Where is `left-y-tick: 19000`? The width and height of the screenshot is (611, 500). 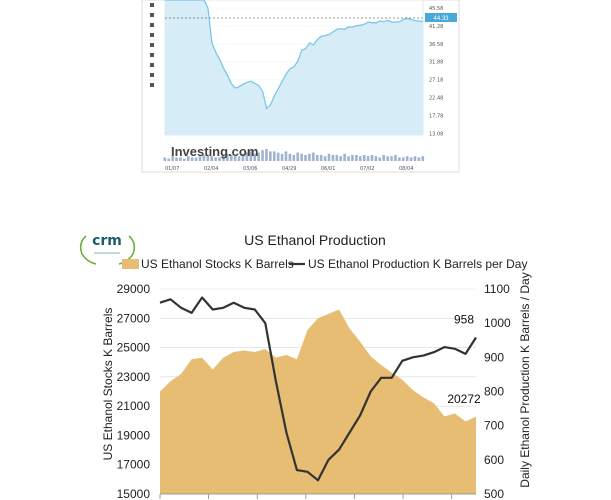 left-y-tick: 19000 is located at coordinates (134, 435).